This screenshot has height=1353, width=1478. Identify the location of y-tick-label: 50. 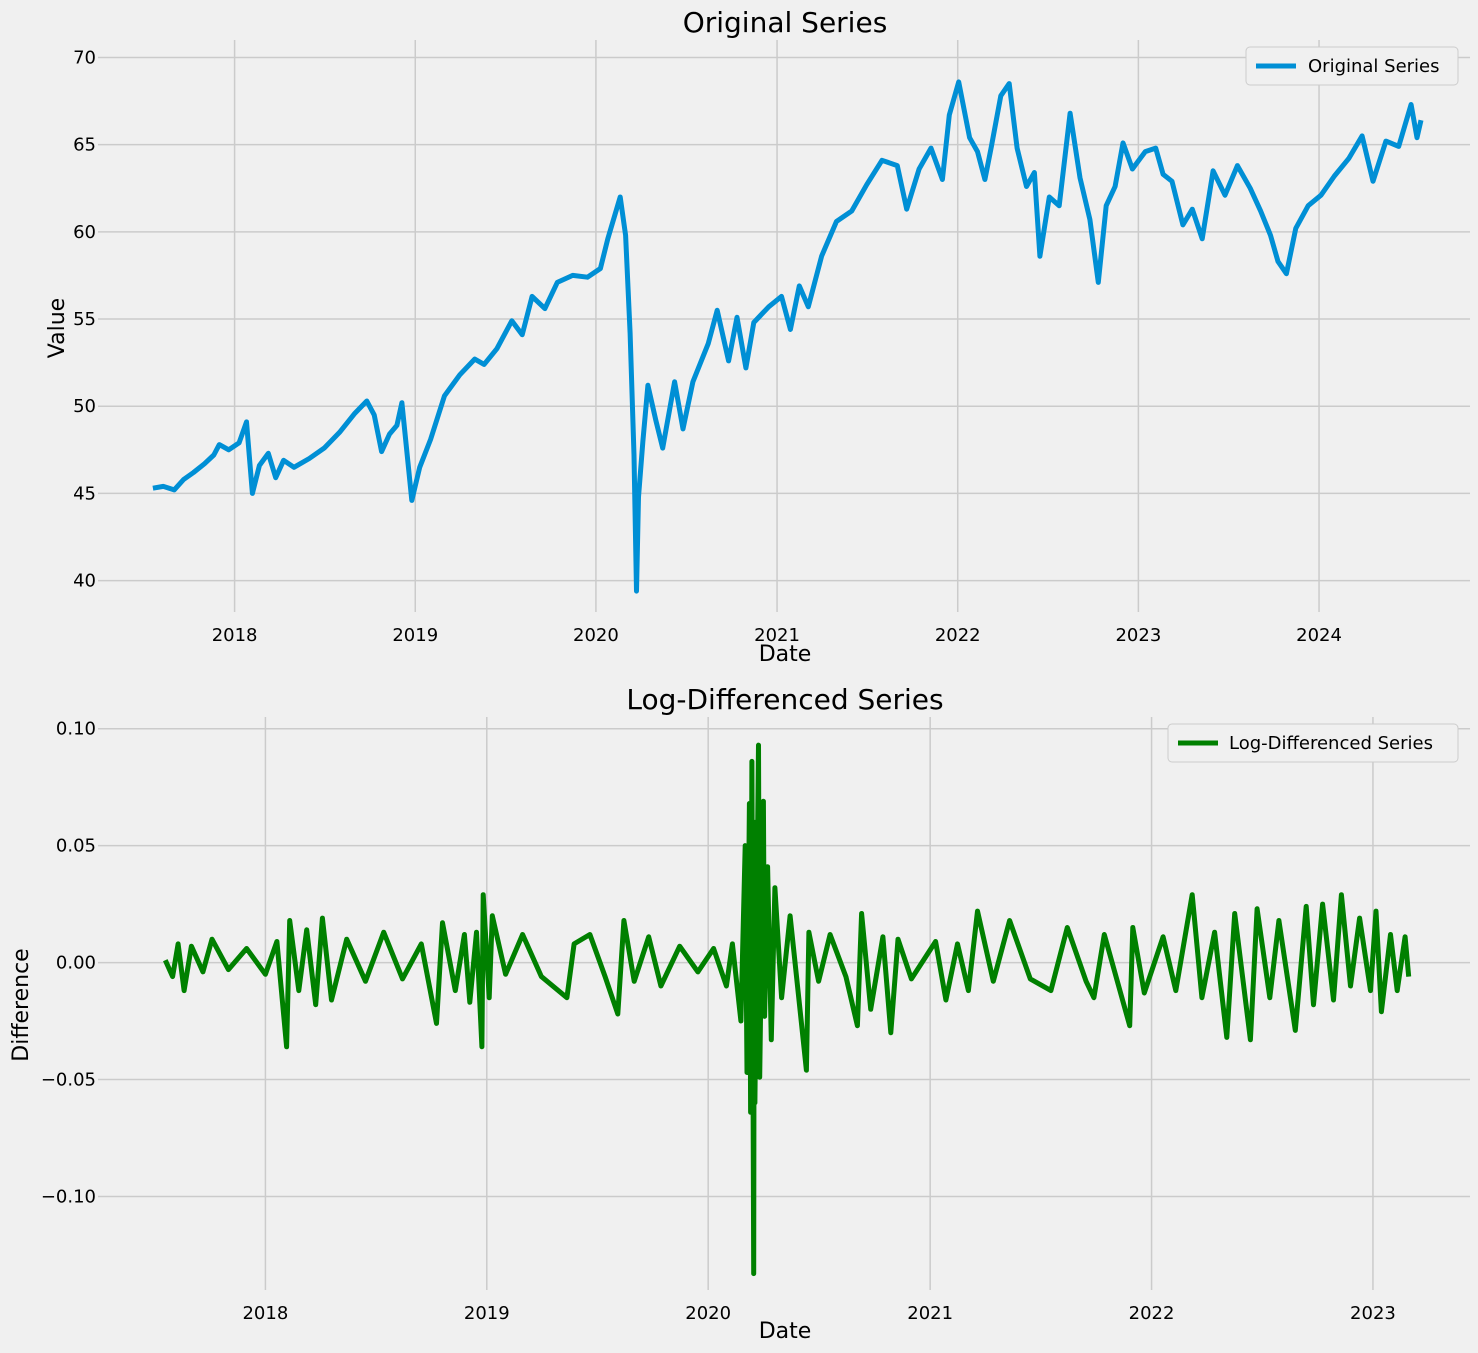
(84, 406).